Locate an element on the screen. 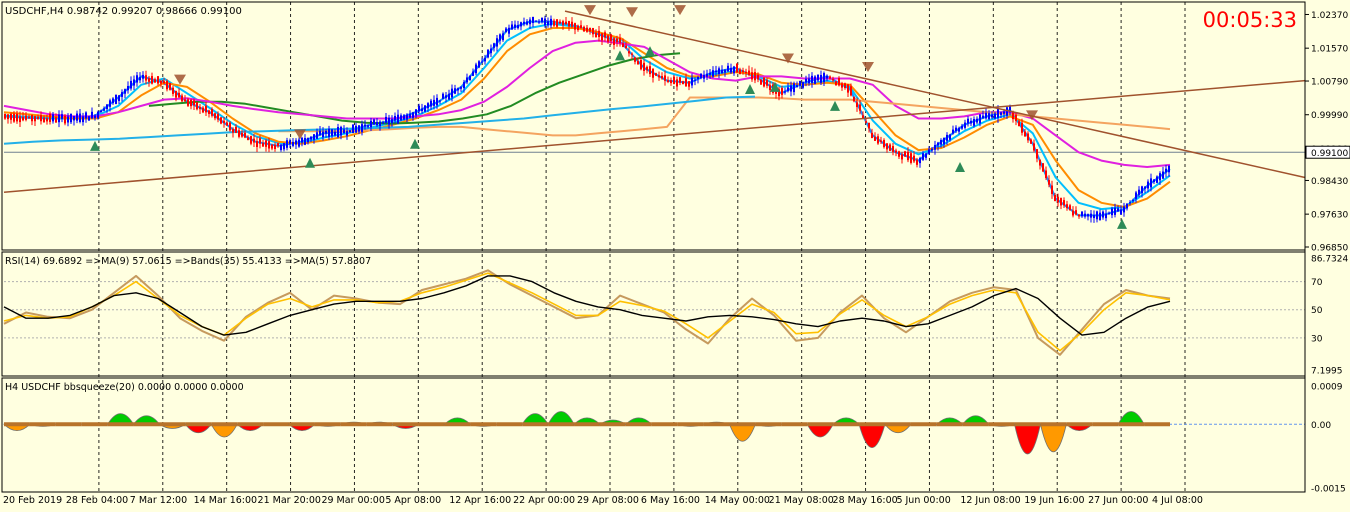 This screenshot has height=512, width=1350. squeeze-panel is located at coordinates (654, 433).